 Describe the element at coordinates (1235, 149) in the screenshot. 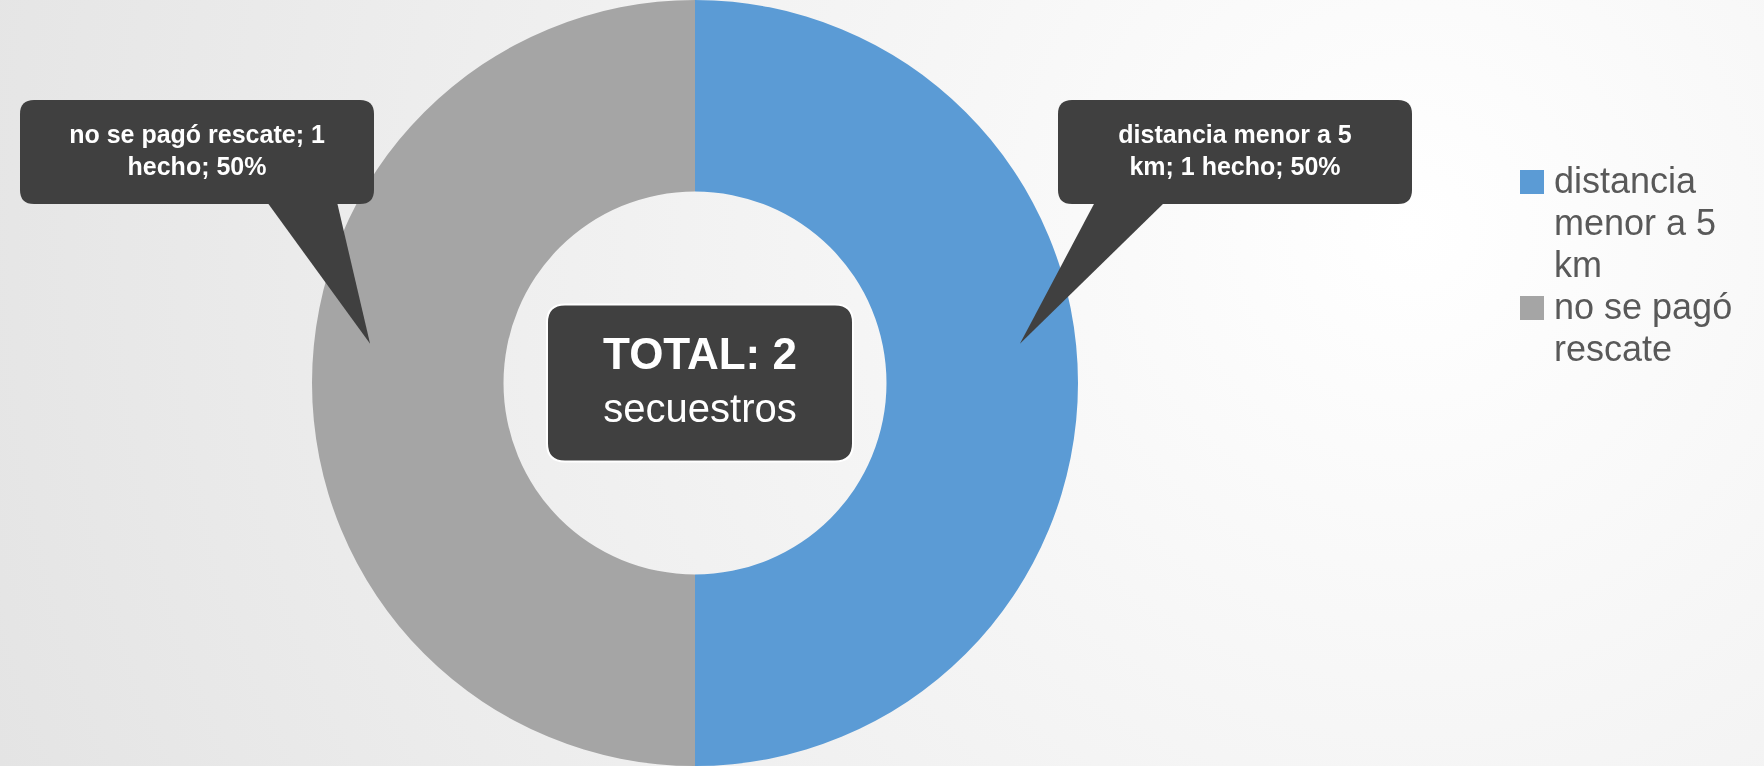

I see `data-label: distancia menor a 5 km; 1 hecho; 50%` at that location.